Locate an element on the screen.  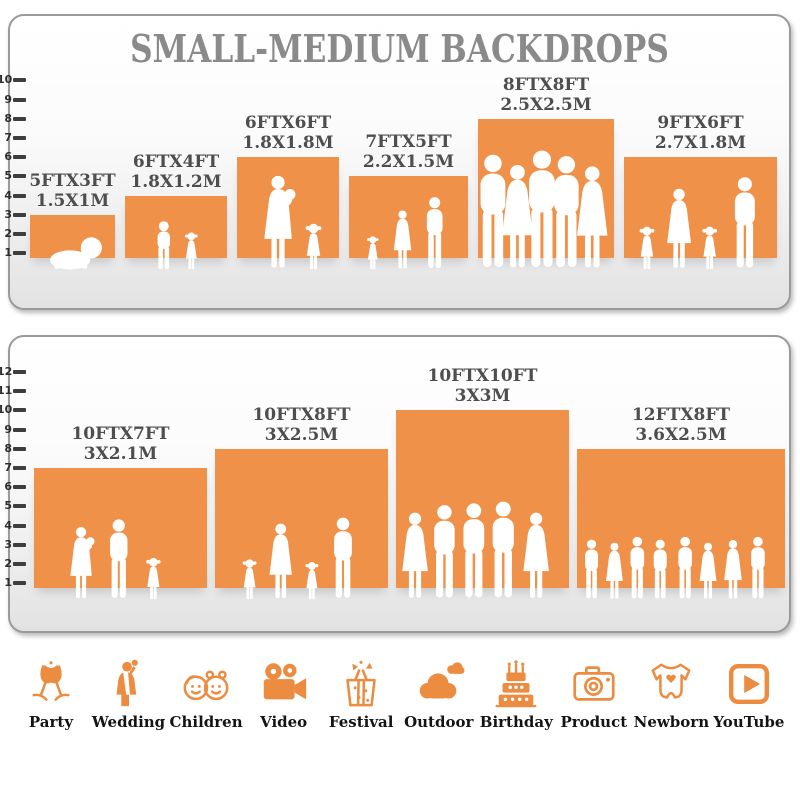
bar-9FTX6FT: 9FTX6FT 2.7X1.8M is located at coordinates (700, 191).